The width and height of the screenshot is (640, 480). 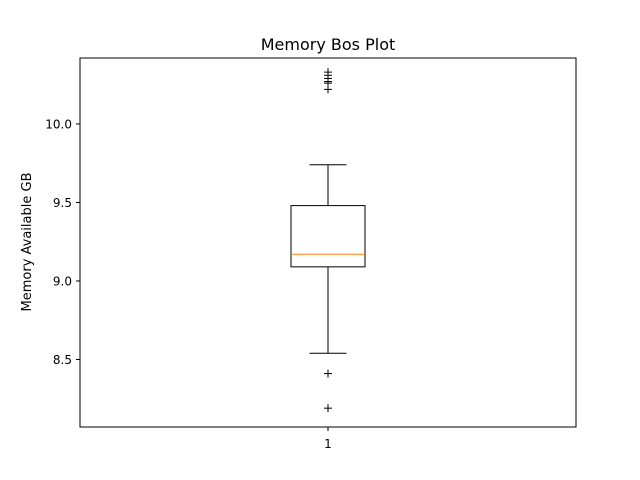 I want to click on x-axis-ticks: 1, so click(x=328, y=439).